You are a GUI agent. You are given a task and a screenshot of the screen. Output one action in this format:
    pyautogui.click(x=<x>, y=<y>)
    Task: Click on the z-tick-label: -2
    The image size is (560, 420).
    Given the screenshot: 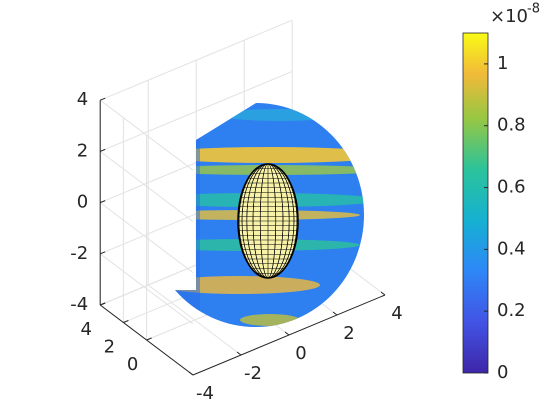 What is the action you would take?
    pyautogui.click(x=79, y=253)
    